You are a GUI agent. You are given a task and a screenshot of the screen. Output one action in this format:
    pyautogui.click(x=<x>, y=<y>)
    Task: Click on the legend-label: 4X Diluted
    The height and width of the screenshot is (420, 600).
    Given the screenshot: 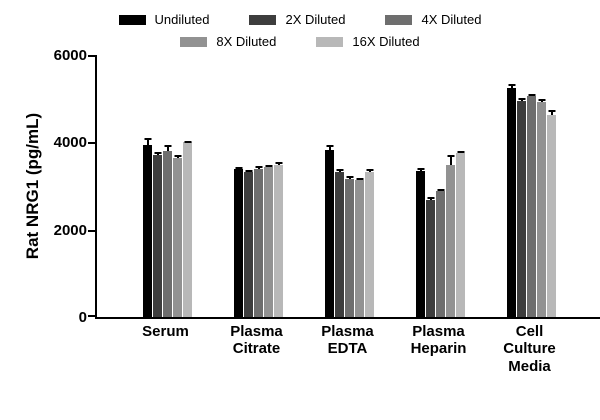 What is the action you would take?
    pyautogui.click(x=451, y=19)
    